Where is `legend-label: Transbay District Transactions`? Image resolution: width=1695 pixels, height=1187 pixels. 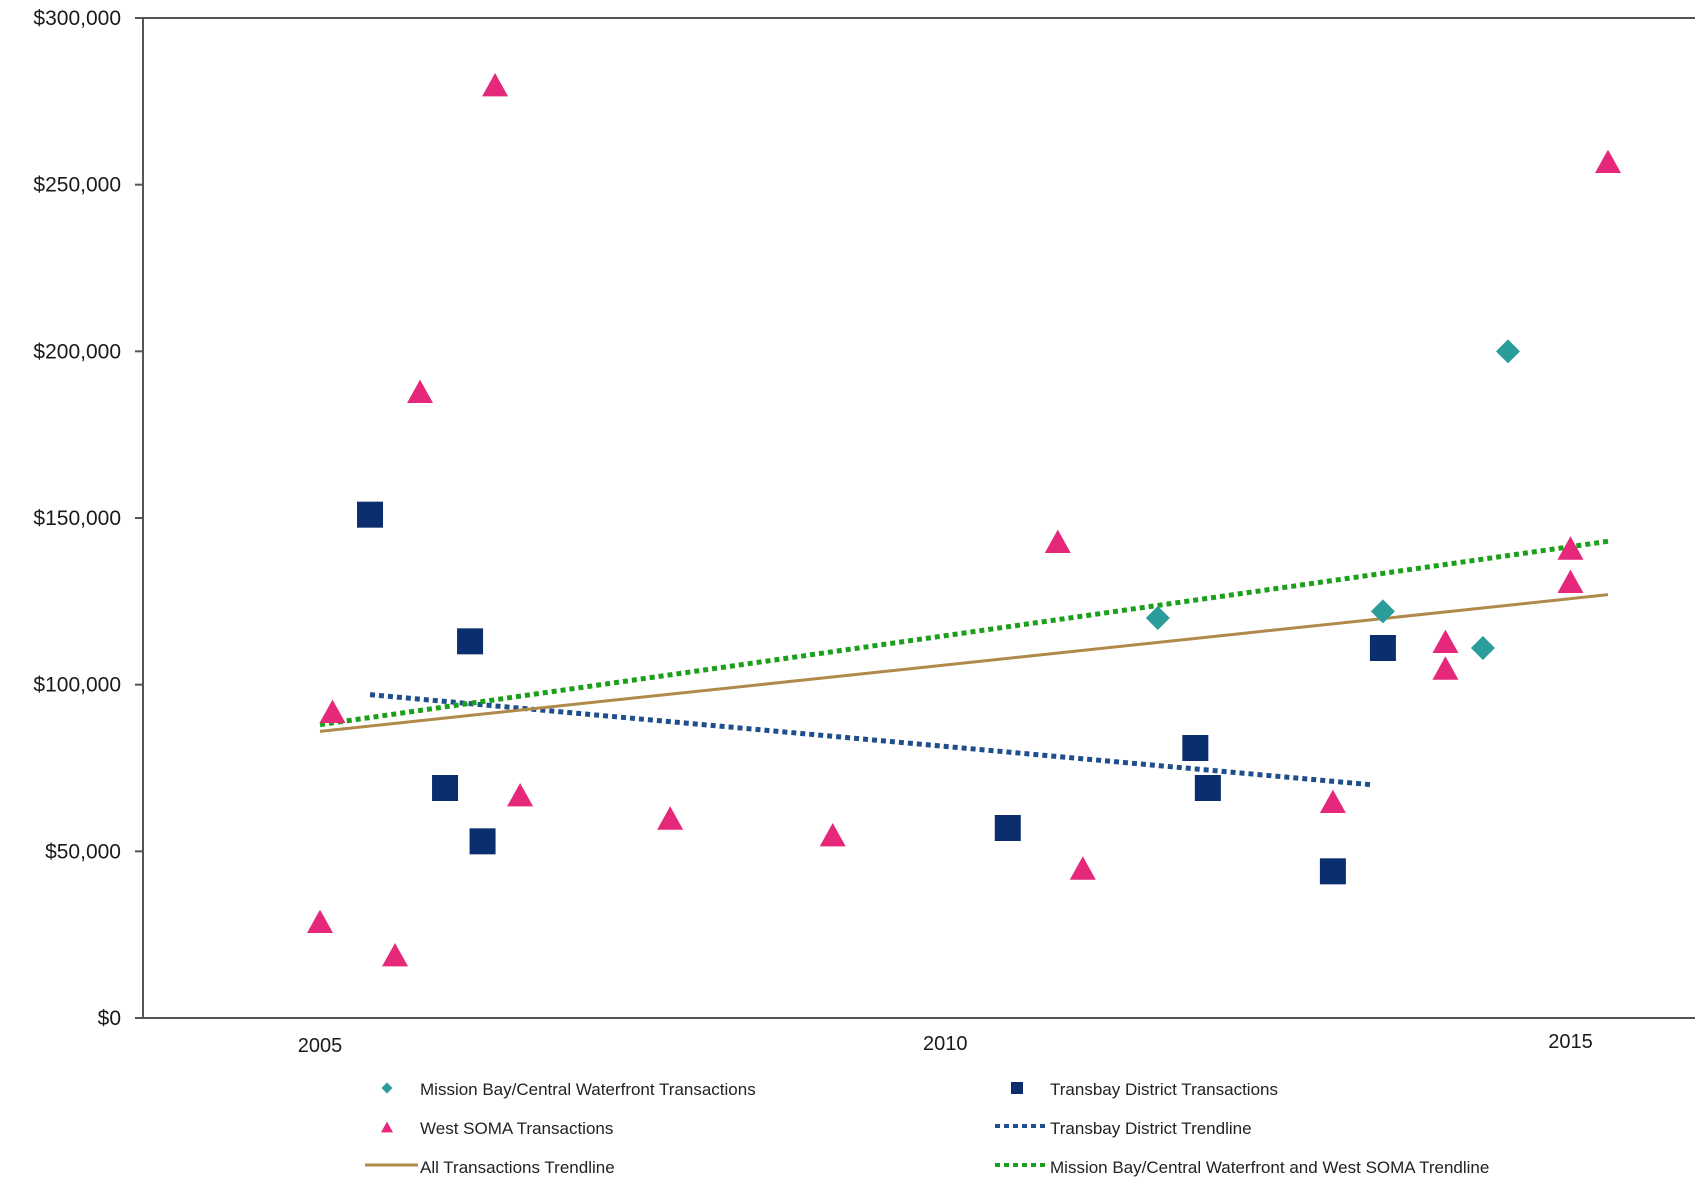
legend-label: Transbay District Transactions is located at coordinates (1164, 1089).